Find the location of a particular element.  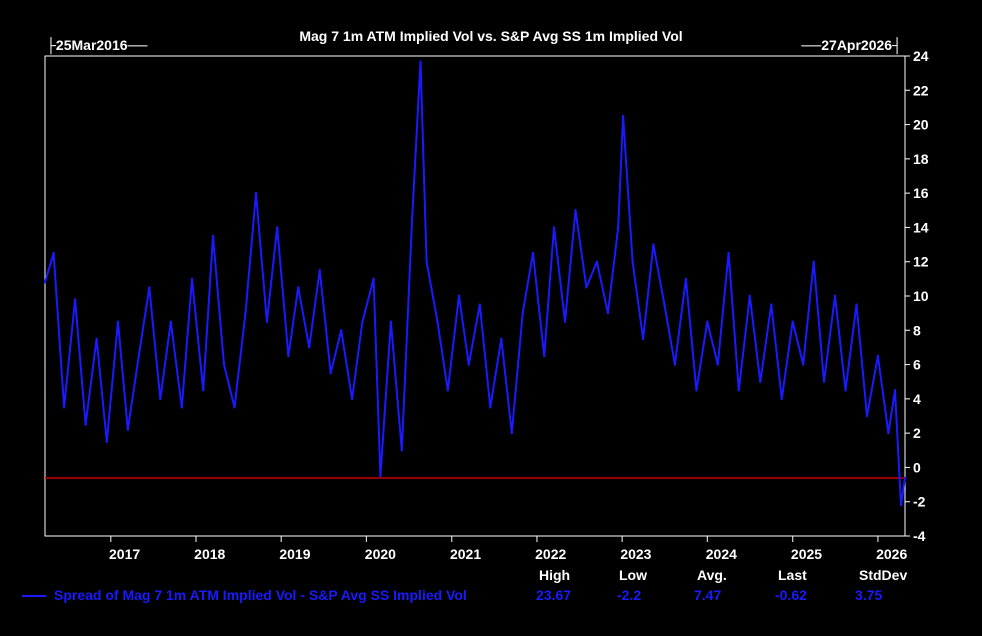

stats-header-last: Last is located at coordinates (792, 575).